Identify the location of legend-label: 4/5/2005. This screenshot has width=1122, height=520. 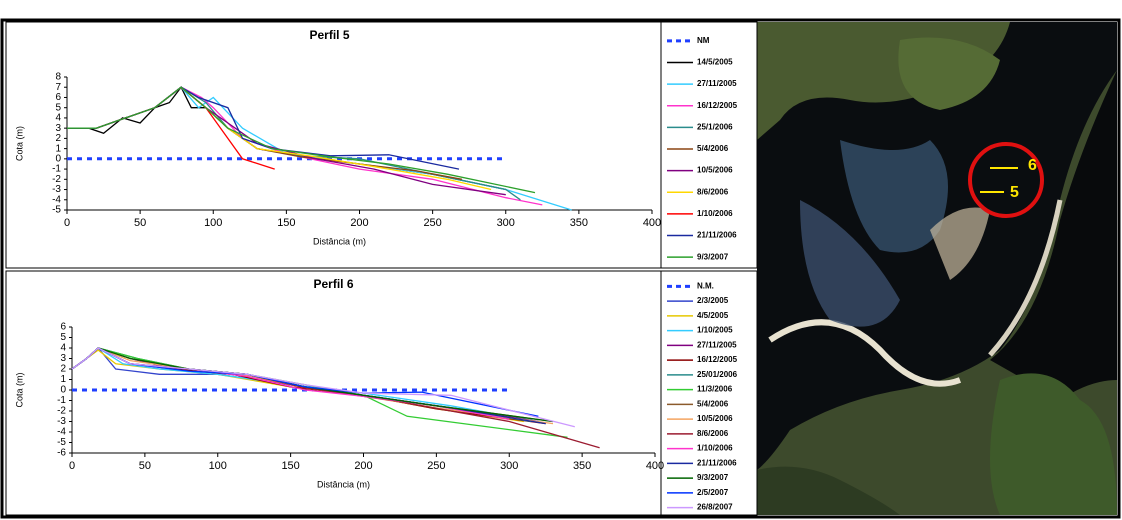
(713, 315).